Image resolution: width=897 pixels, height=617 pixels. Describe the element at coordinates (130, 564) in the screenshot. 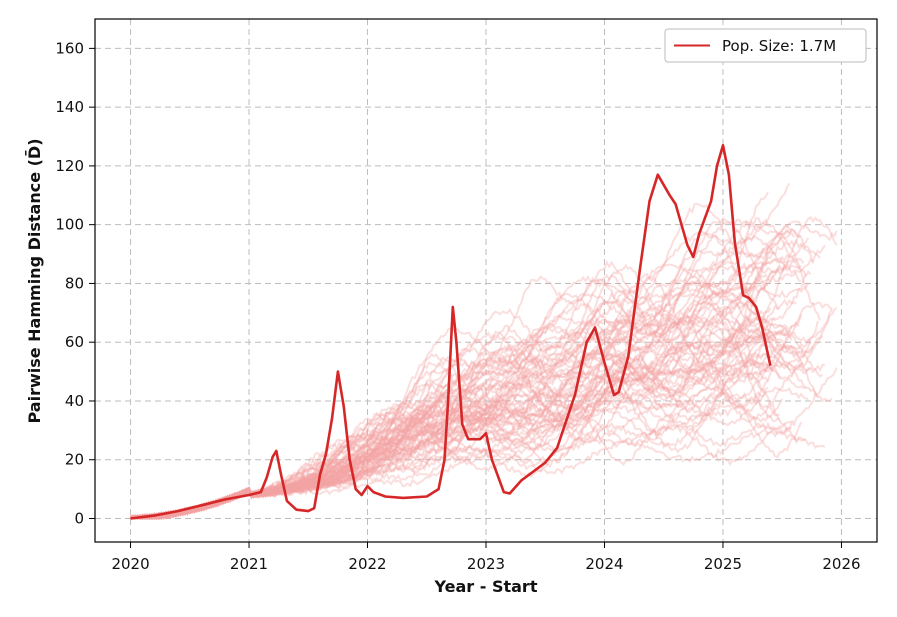

I see `x-tick-label: 2020` at that location.